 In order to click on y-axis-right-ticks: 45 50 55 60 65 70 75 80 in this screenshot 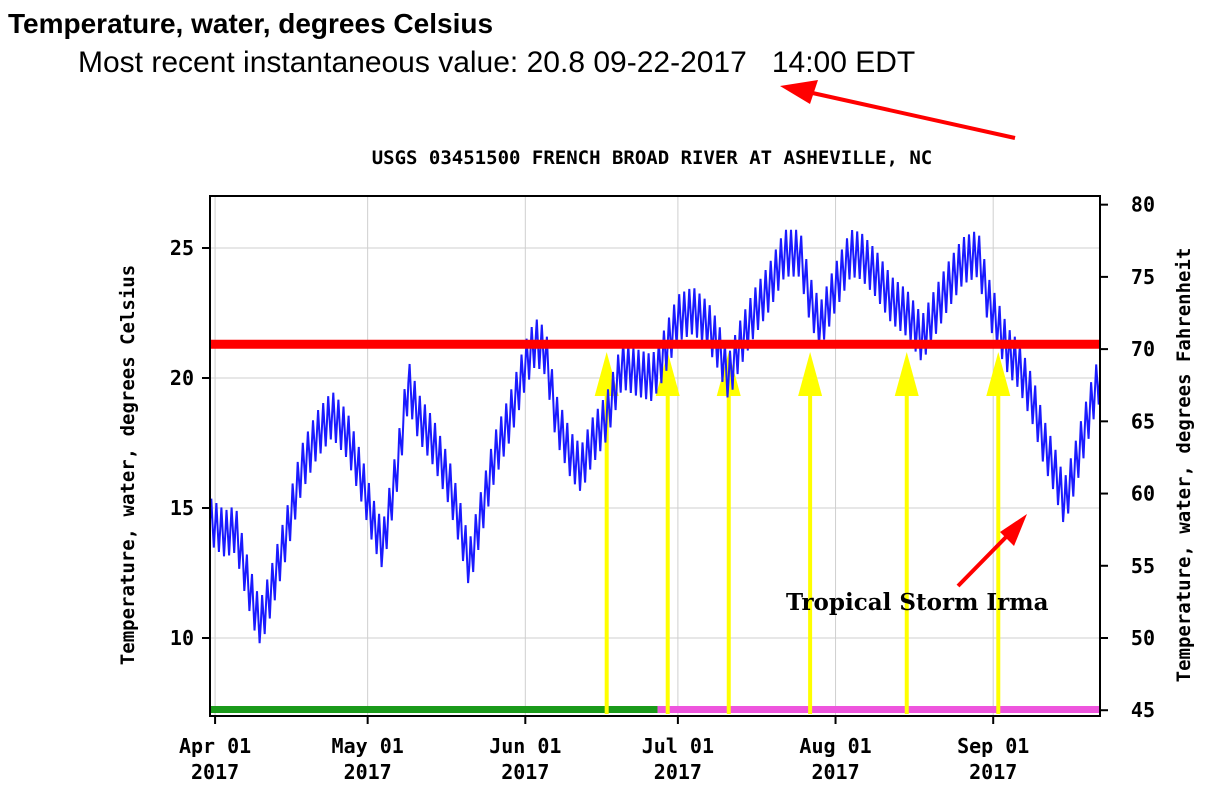, I will do `click(1127, 457)`.